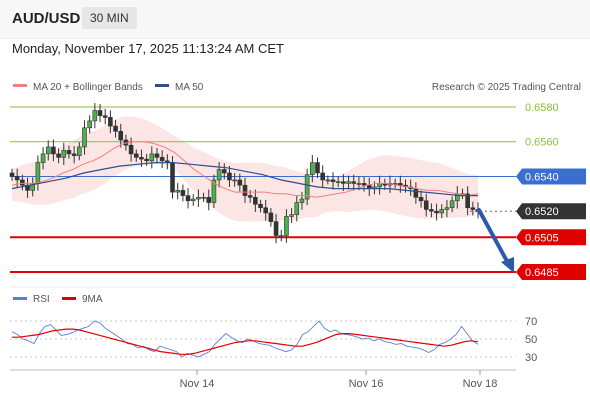 This screenshot has width=590, height=400. Describe the element at coordinates (506, 87) in the screenshot. I see `credit-label: Research © 2025 Trading Central` at that location.